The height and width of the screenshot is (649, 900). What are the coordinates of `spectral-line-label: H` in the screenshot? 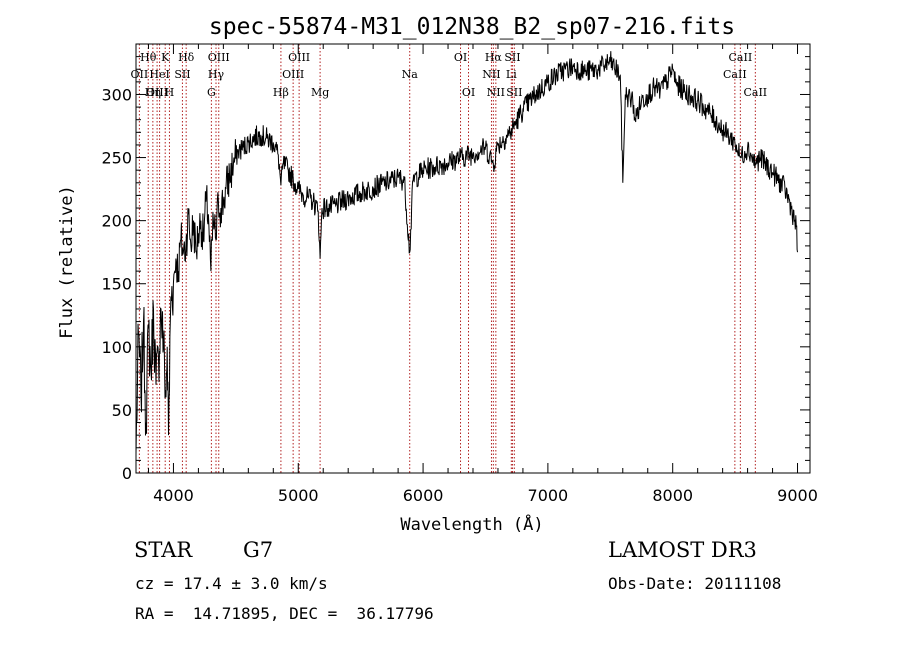 It's located at (170, 92).